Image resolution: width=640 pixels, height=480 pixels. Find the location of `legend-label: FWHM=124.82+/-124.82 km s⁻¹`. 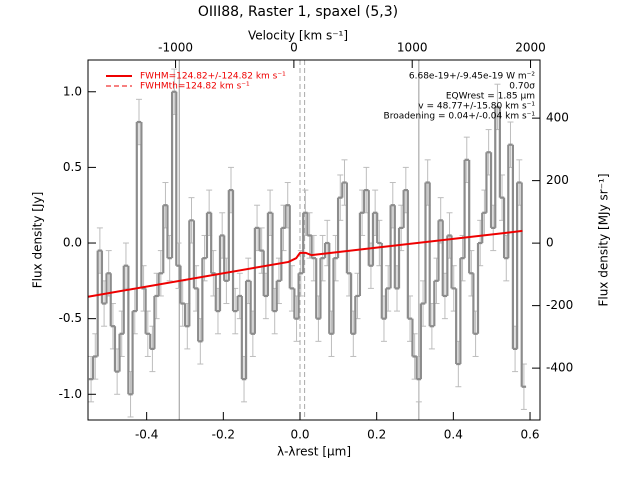

legend-label: FWHM=124.82+/-124.82 km s⁻¹ is located at coordinates (213, 77).